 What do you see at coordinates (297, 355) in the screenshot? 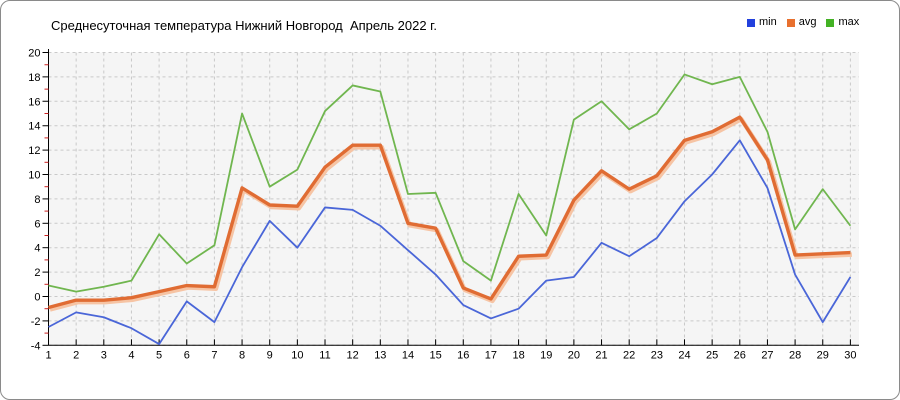
I see `x-tick-label: 10` at bounding box center [297, 355].